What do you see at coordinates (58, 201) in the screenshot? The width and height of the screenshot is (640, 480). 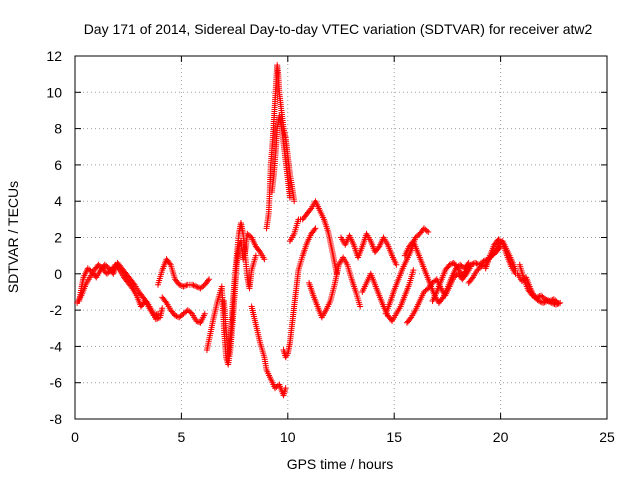 I see `y-tick-label: 4` at bounding box center [58, 201].